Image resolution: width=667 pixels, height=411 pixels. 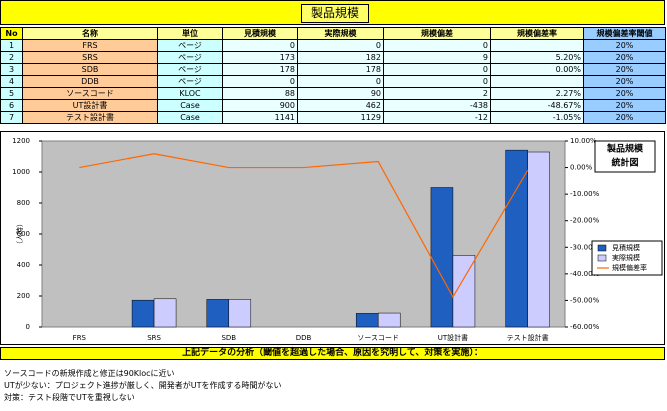 What do you see at coordinates (333, 45) in the screenshot?
I see `table-row: 1 FRS ページ 0 0 0 20%` at bounding box center [333, 45].